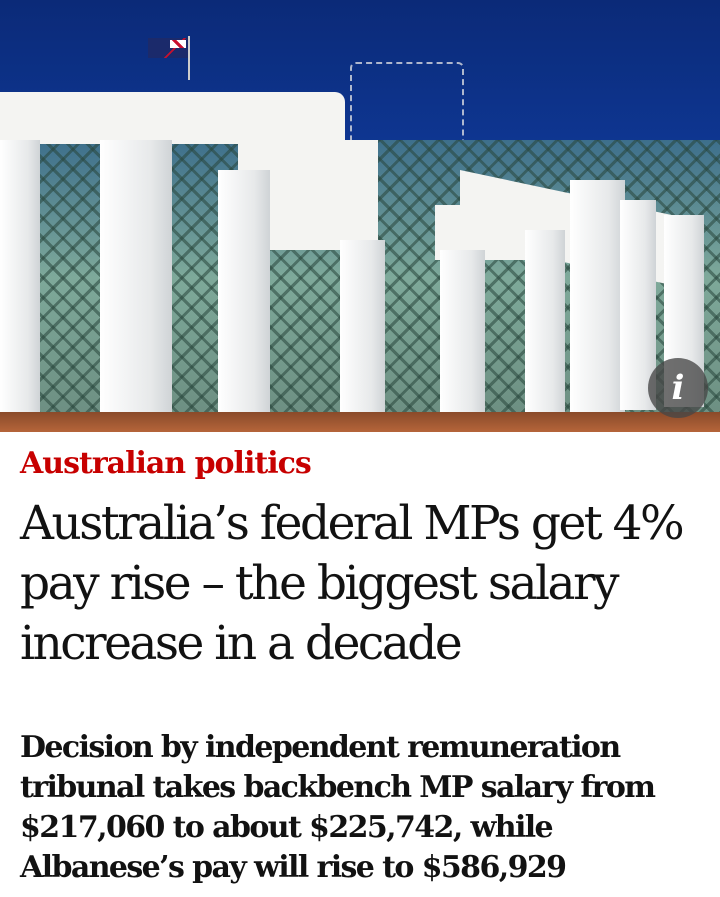 The height and width of the screenshot is (897, 720). What do you see at coordinates (166, 463) in the screenshot?
I see `section-label: Australian politics` at bounding box center [166, 463].